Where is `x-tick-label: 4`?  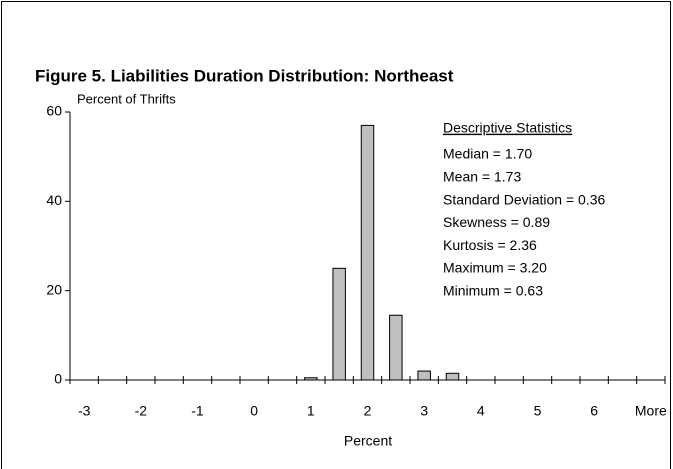
x-tick-label: 4 is located at coordinates (481, 411).